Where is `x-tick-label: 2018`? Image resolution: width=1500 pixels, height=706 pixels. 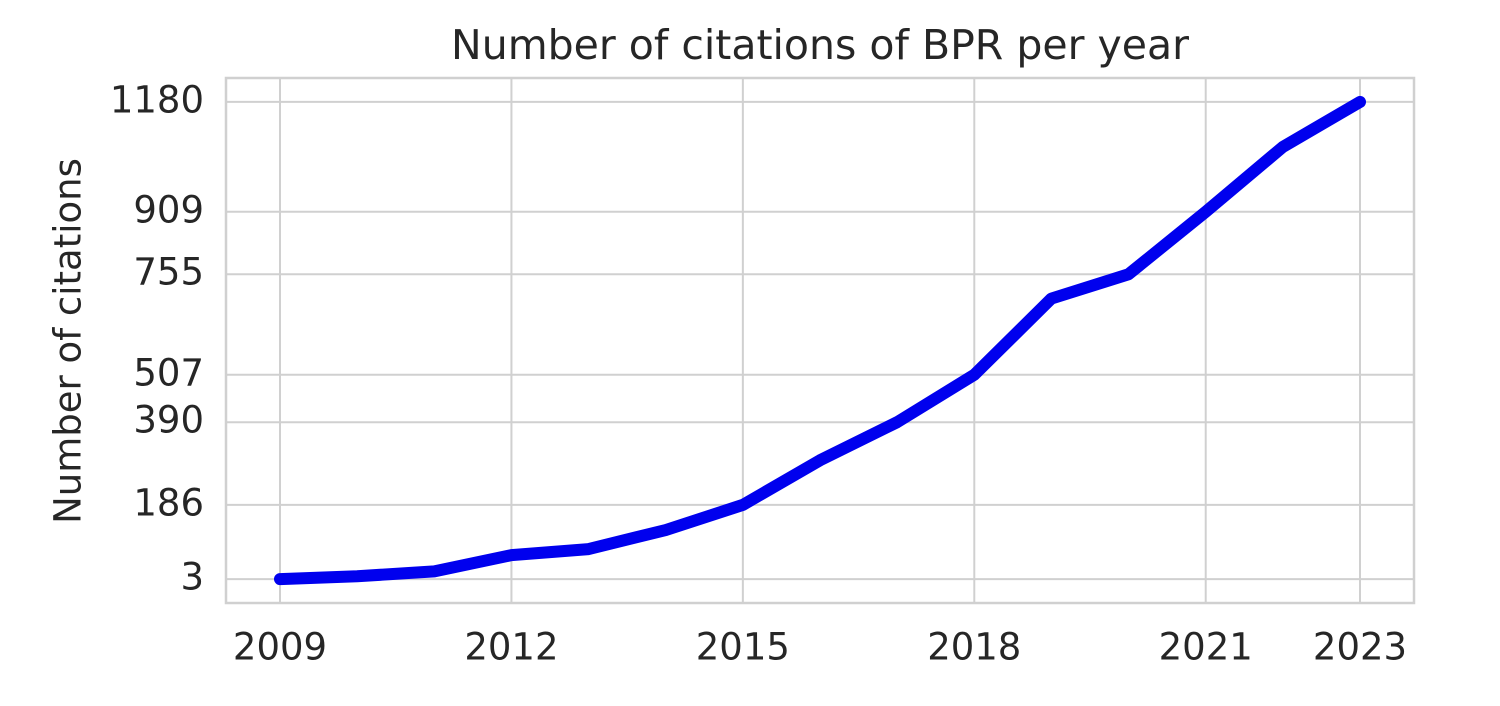 x-tick-label: 2018 is located at coordinates (974, 647).